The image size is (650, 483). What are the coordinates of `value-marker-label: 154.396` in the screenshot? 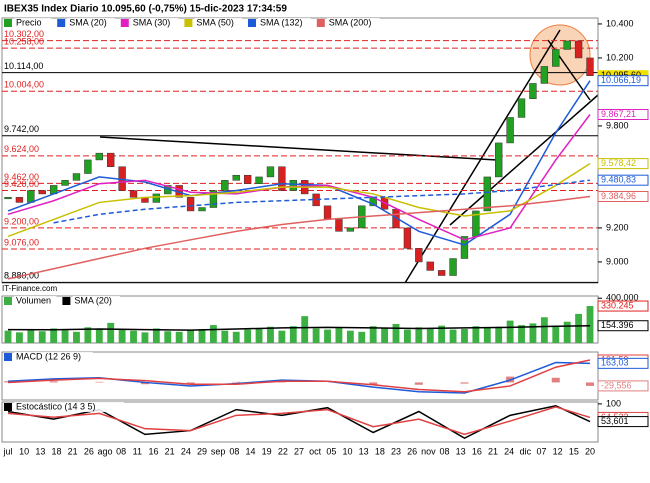 It's located at (617, 325).